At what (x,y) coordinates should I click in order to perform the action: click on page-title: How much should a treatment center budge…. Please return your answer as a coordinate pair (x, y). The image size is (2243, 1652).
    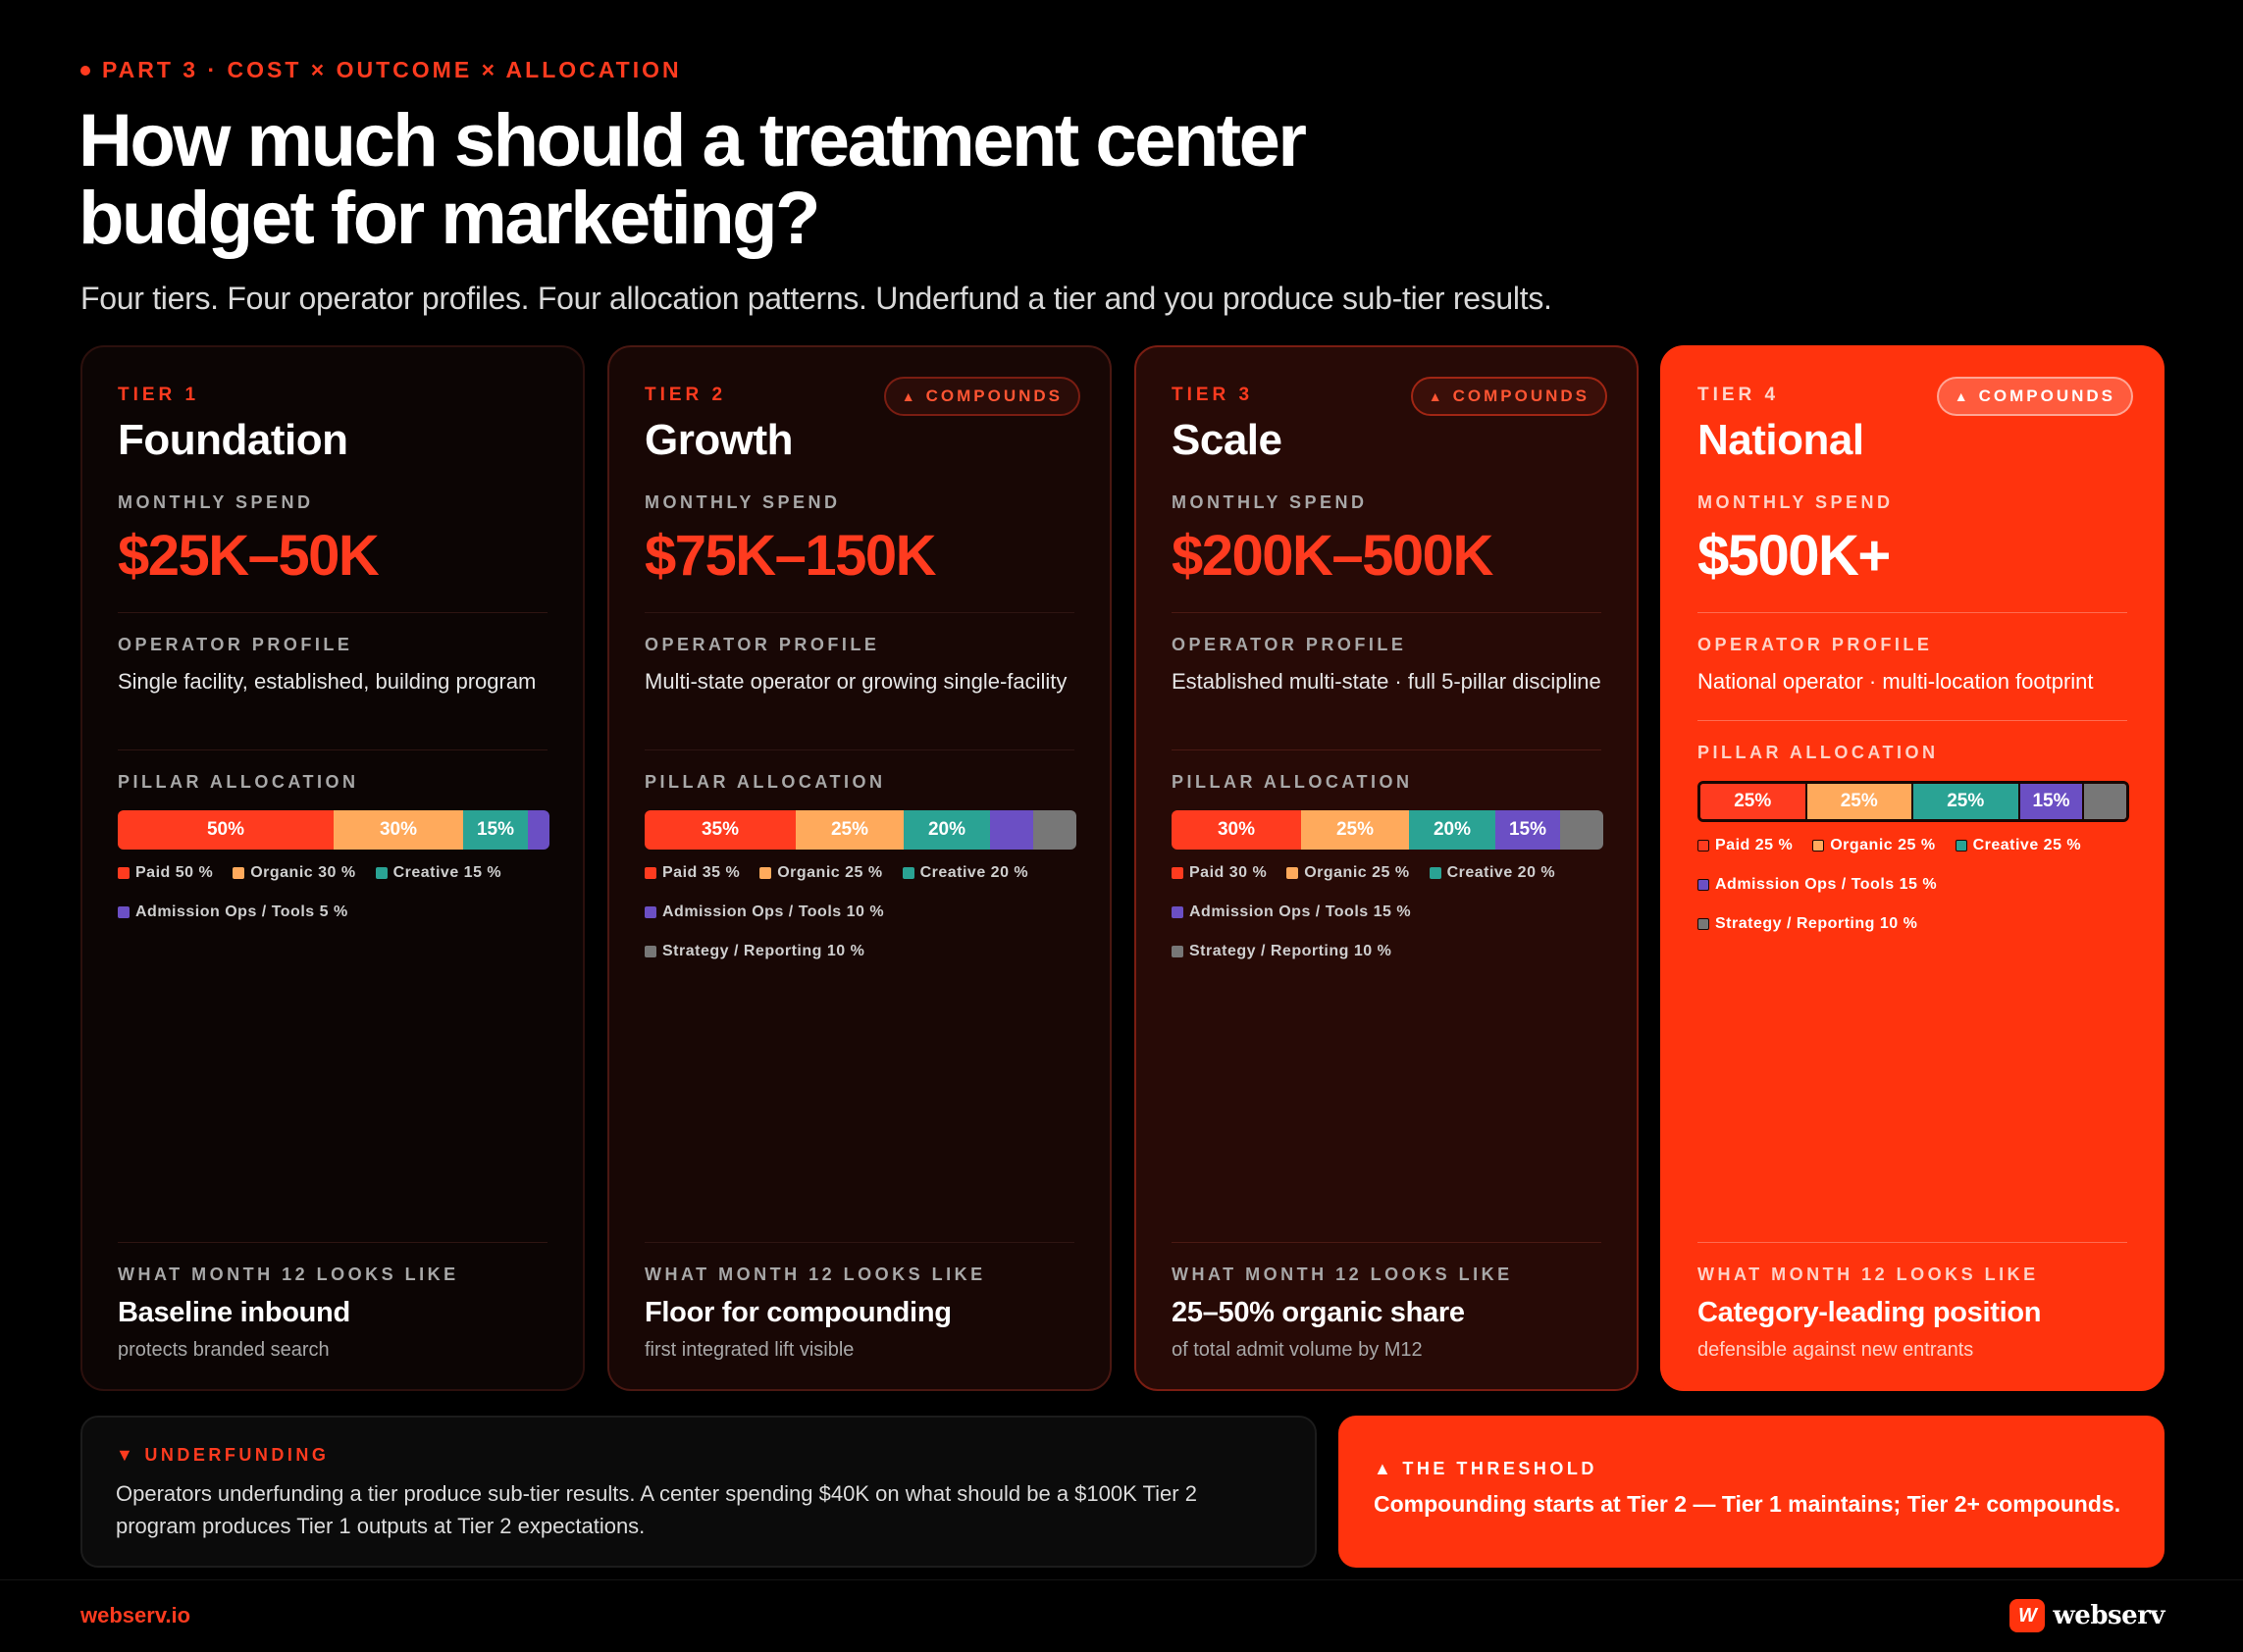
    Looking at the image, I should click on (692, 180).